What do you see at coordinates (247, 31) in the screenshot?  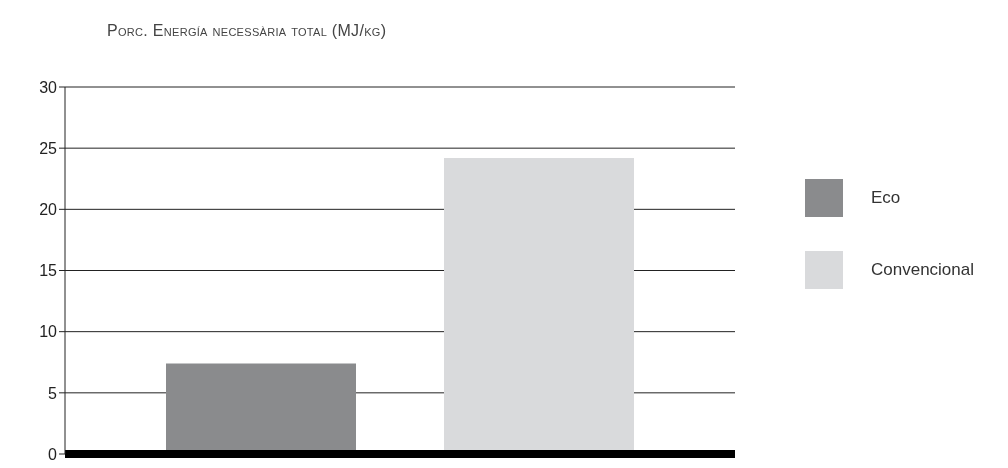 I see `chart-title: Porc. Energía necessària total (MJ/kg)` at bounding box center [247, 31].